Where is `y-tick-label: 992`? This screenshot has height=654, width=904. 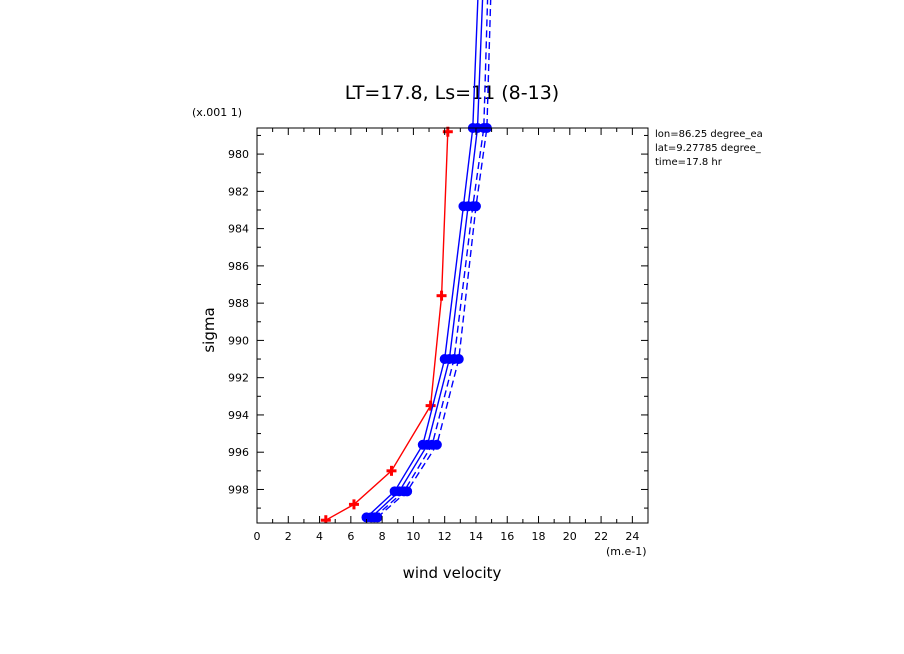 y-tick-label: 992 is located at coordinates (238, 378).